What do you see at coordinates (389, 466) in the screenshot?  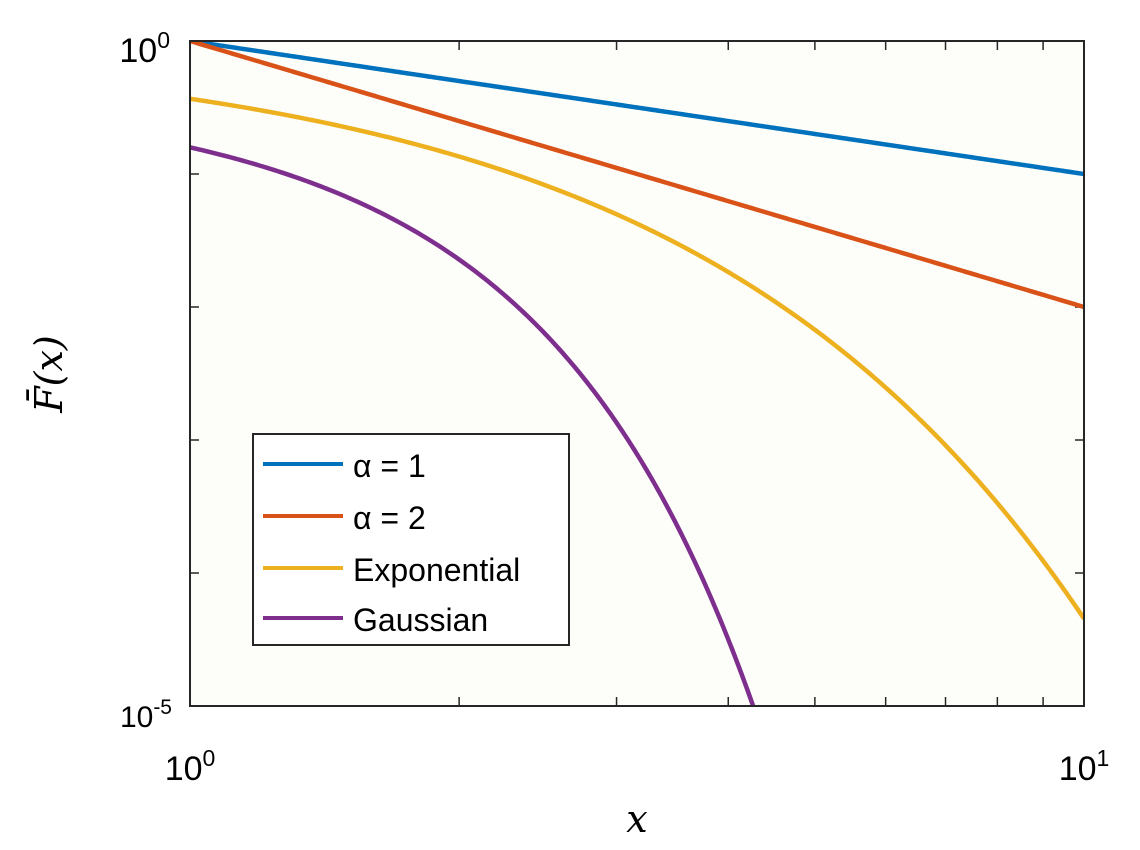 I see `legend-label-0: α = 1` at bounding box center [389, 466].